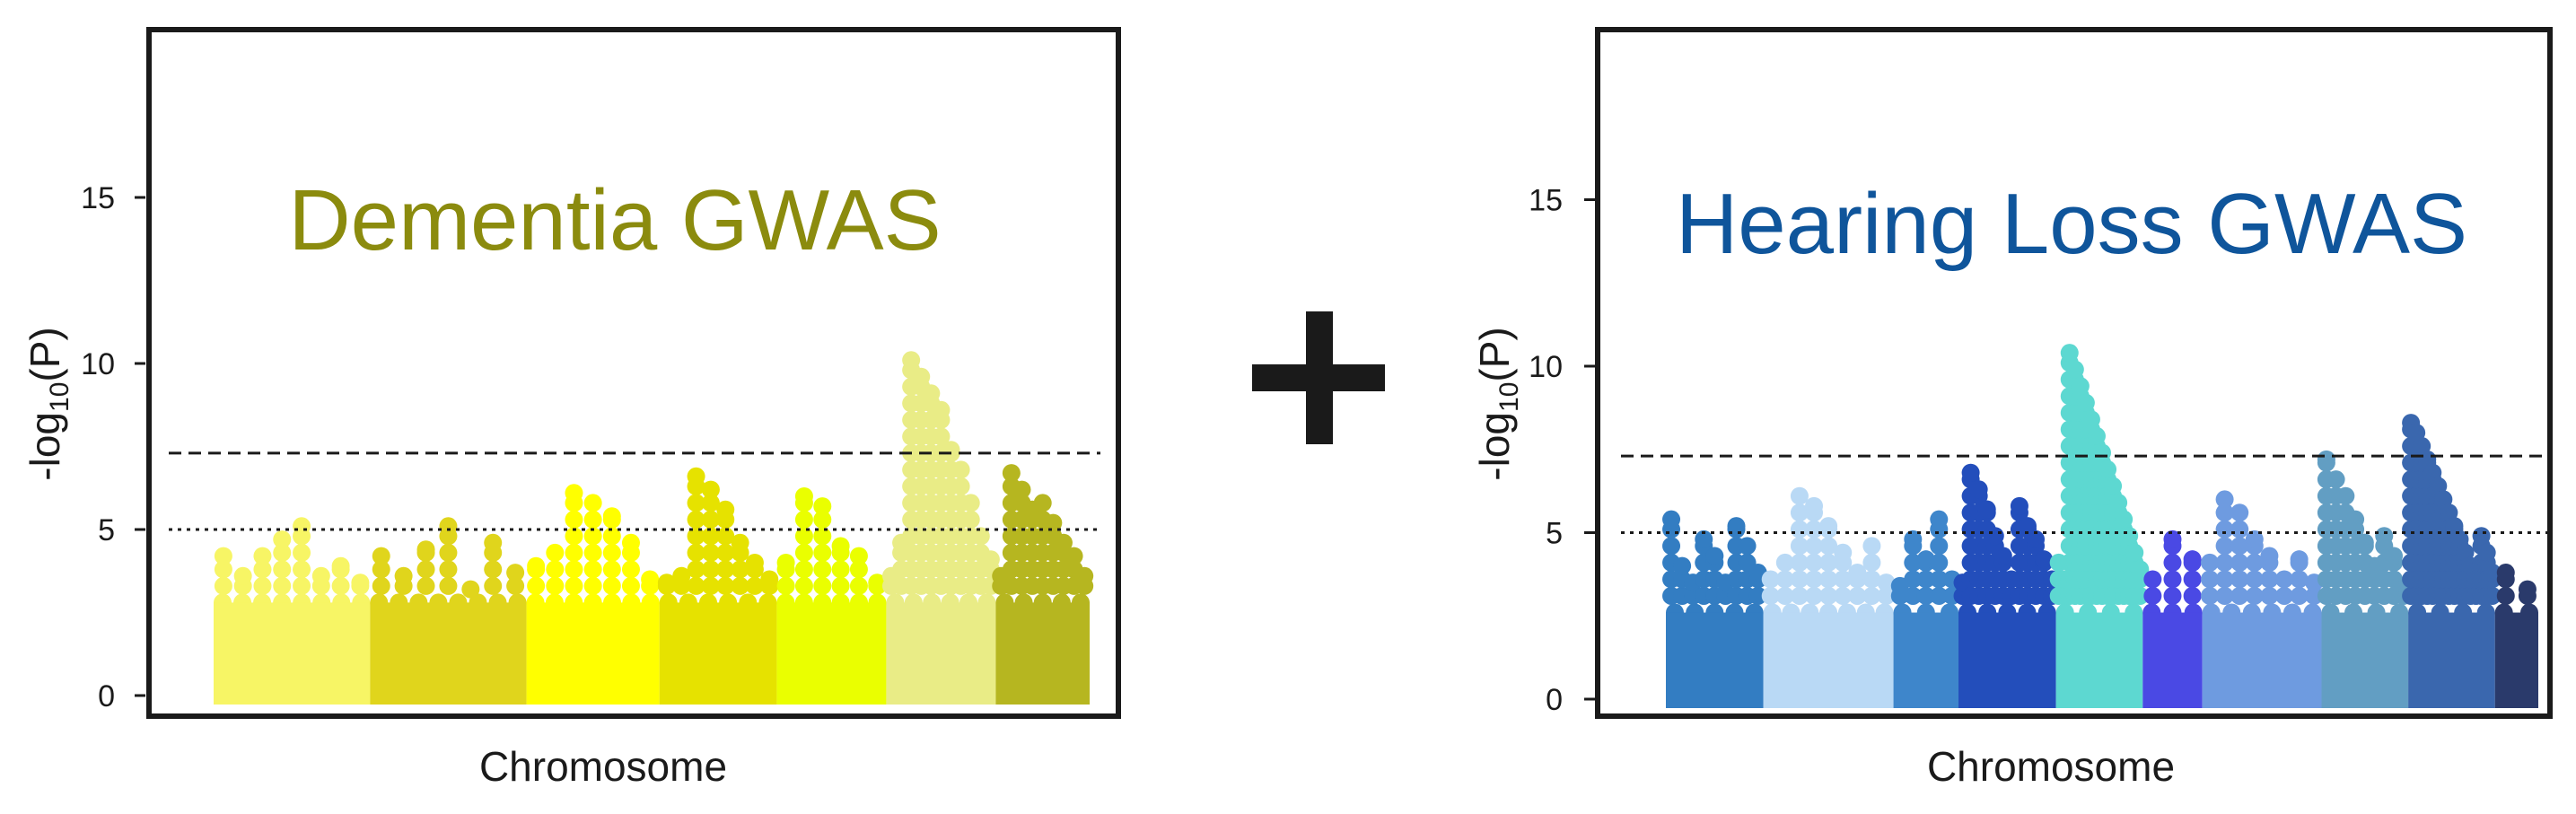 The image size is (2576, 814). What do you see at coordinates (614, 220) in the screenshot?
I see `chart-title: Dementia GWAS` at bounding box center [614, 220].